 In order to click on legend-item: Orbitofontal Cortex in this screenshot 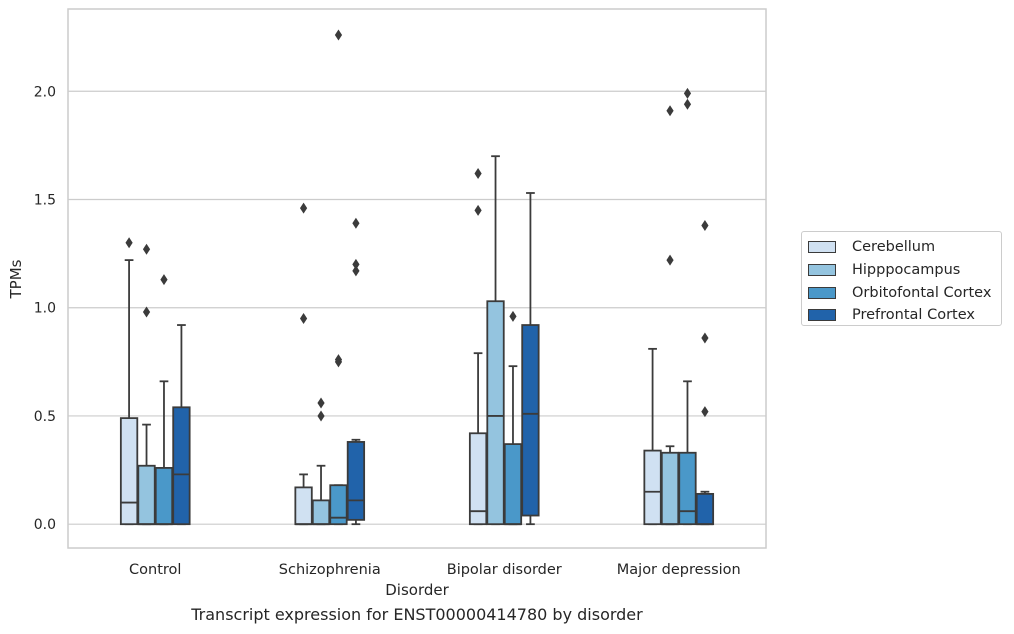, I will do `click(904, 292)`.